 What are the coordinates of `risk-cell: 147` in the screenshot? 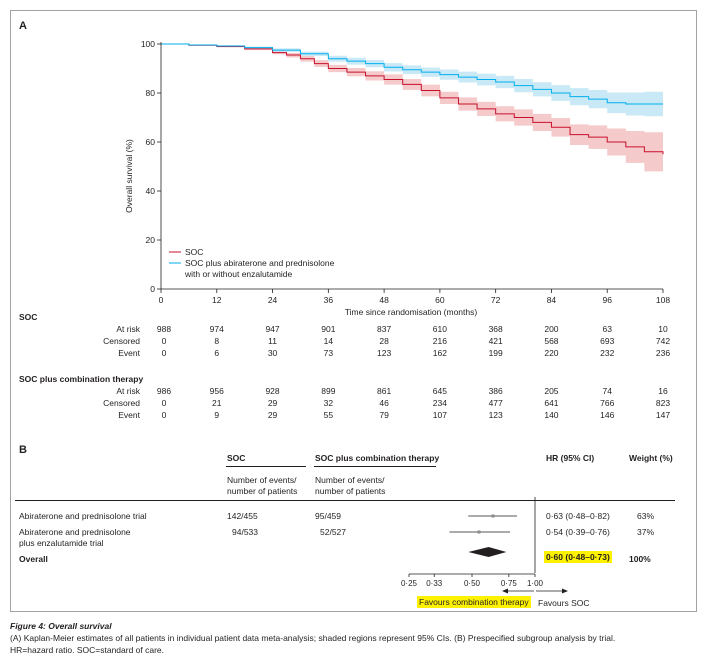 It's located at (663, 415).